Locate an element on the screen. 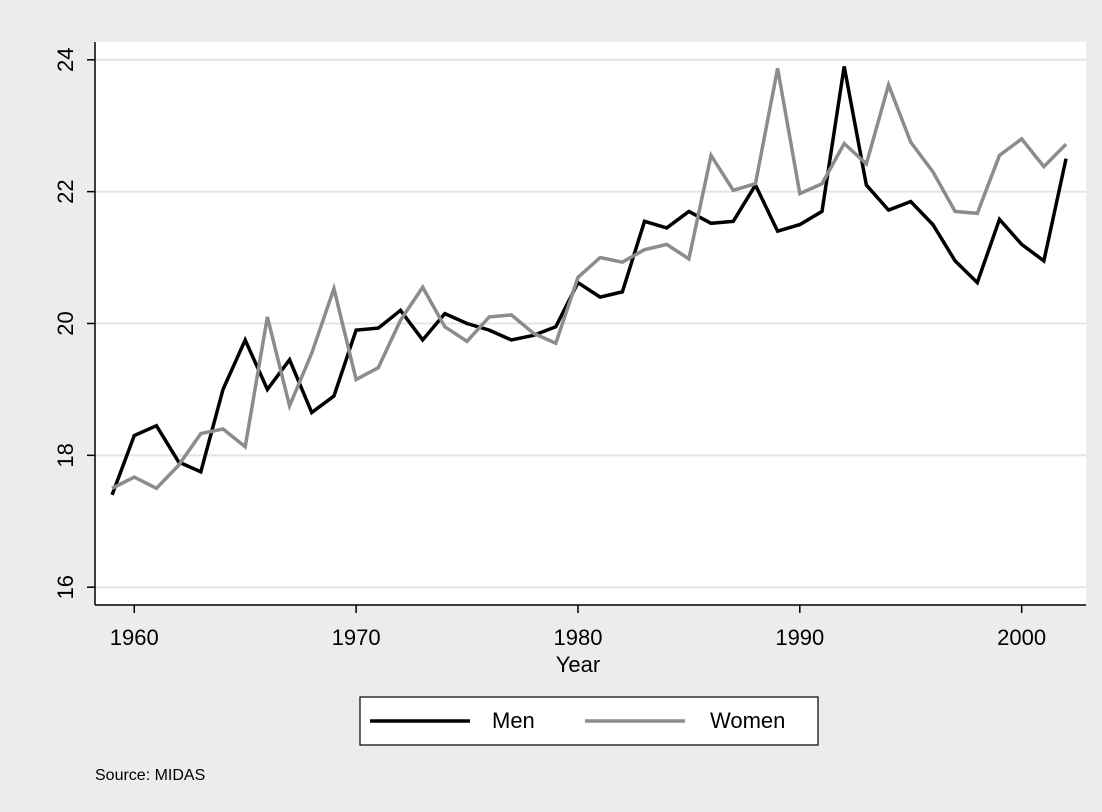 The width and height of the screenshot is (1102, 812). x-tick-label: 1990 is located at coordinates (799, 637).